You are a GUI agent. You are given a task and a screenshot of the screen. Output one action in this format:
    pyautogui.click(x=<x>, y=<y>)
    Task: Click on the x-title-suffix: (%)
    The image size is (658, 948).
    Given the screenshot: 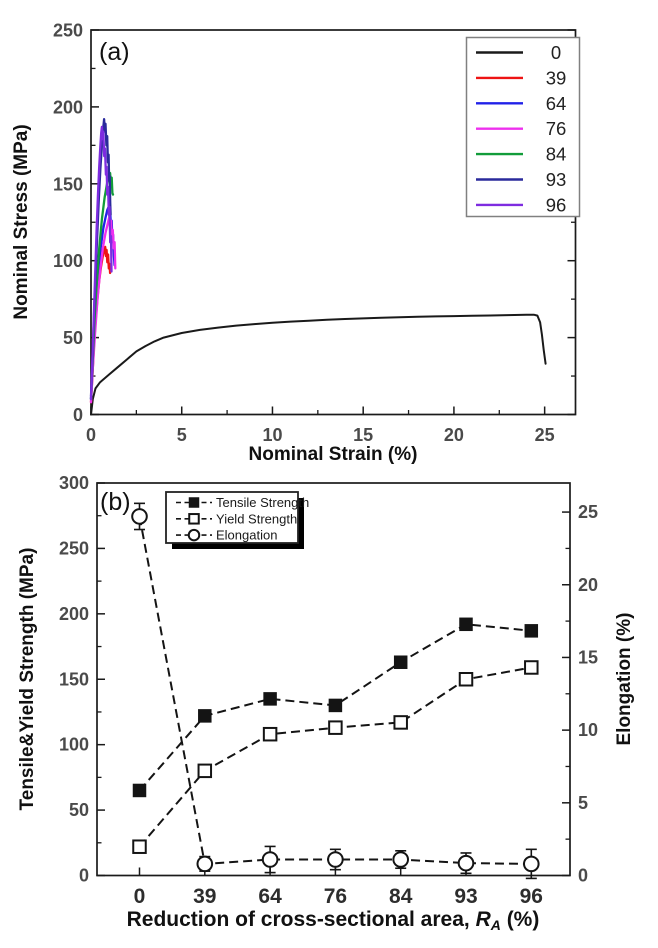 What is the action you would take?
    pyautogui.click(x=520, y=919)
    